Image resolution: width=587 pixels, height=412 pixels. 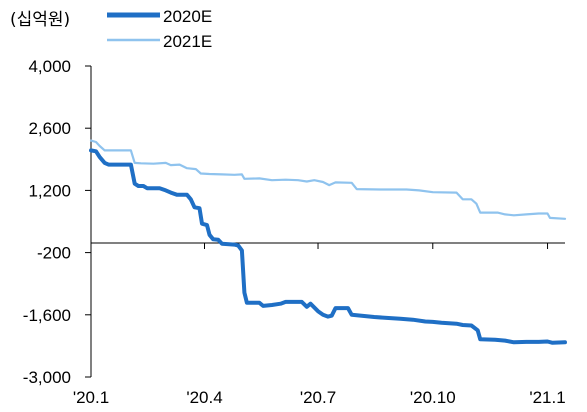 I want to click on x-tick-label: '20.10, so click(x=433, y=397).